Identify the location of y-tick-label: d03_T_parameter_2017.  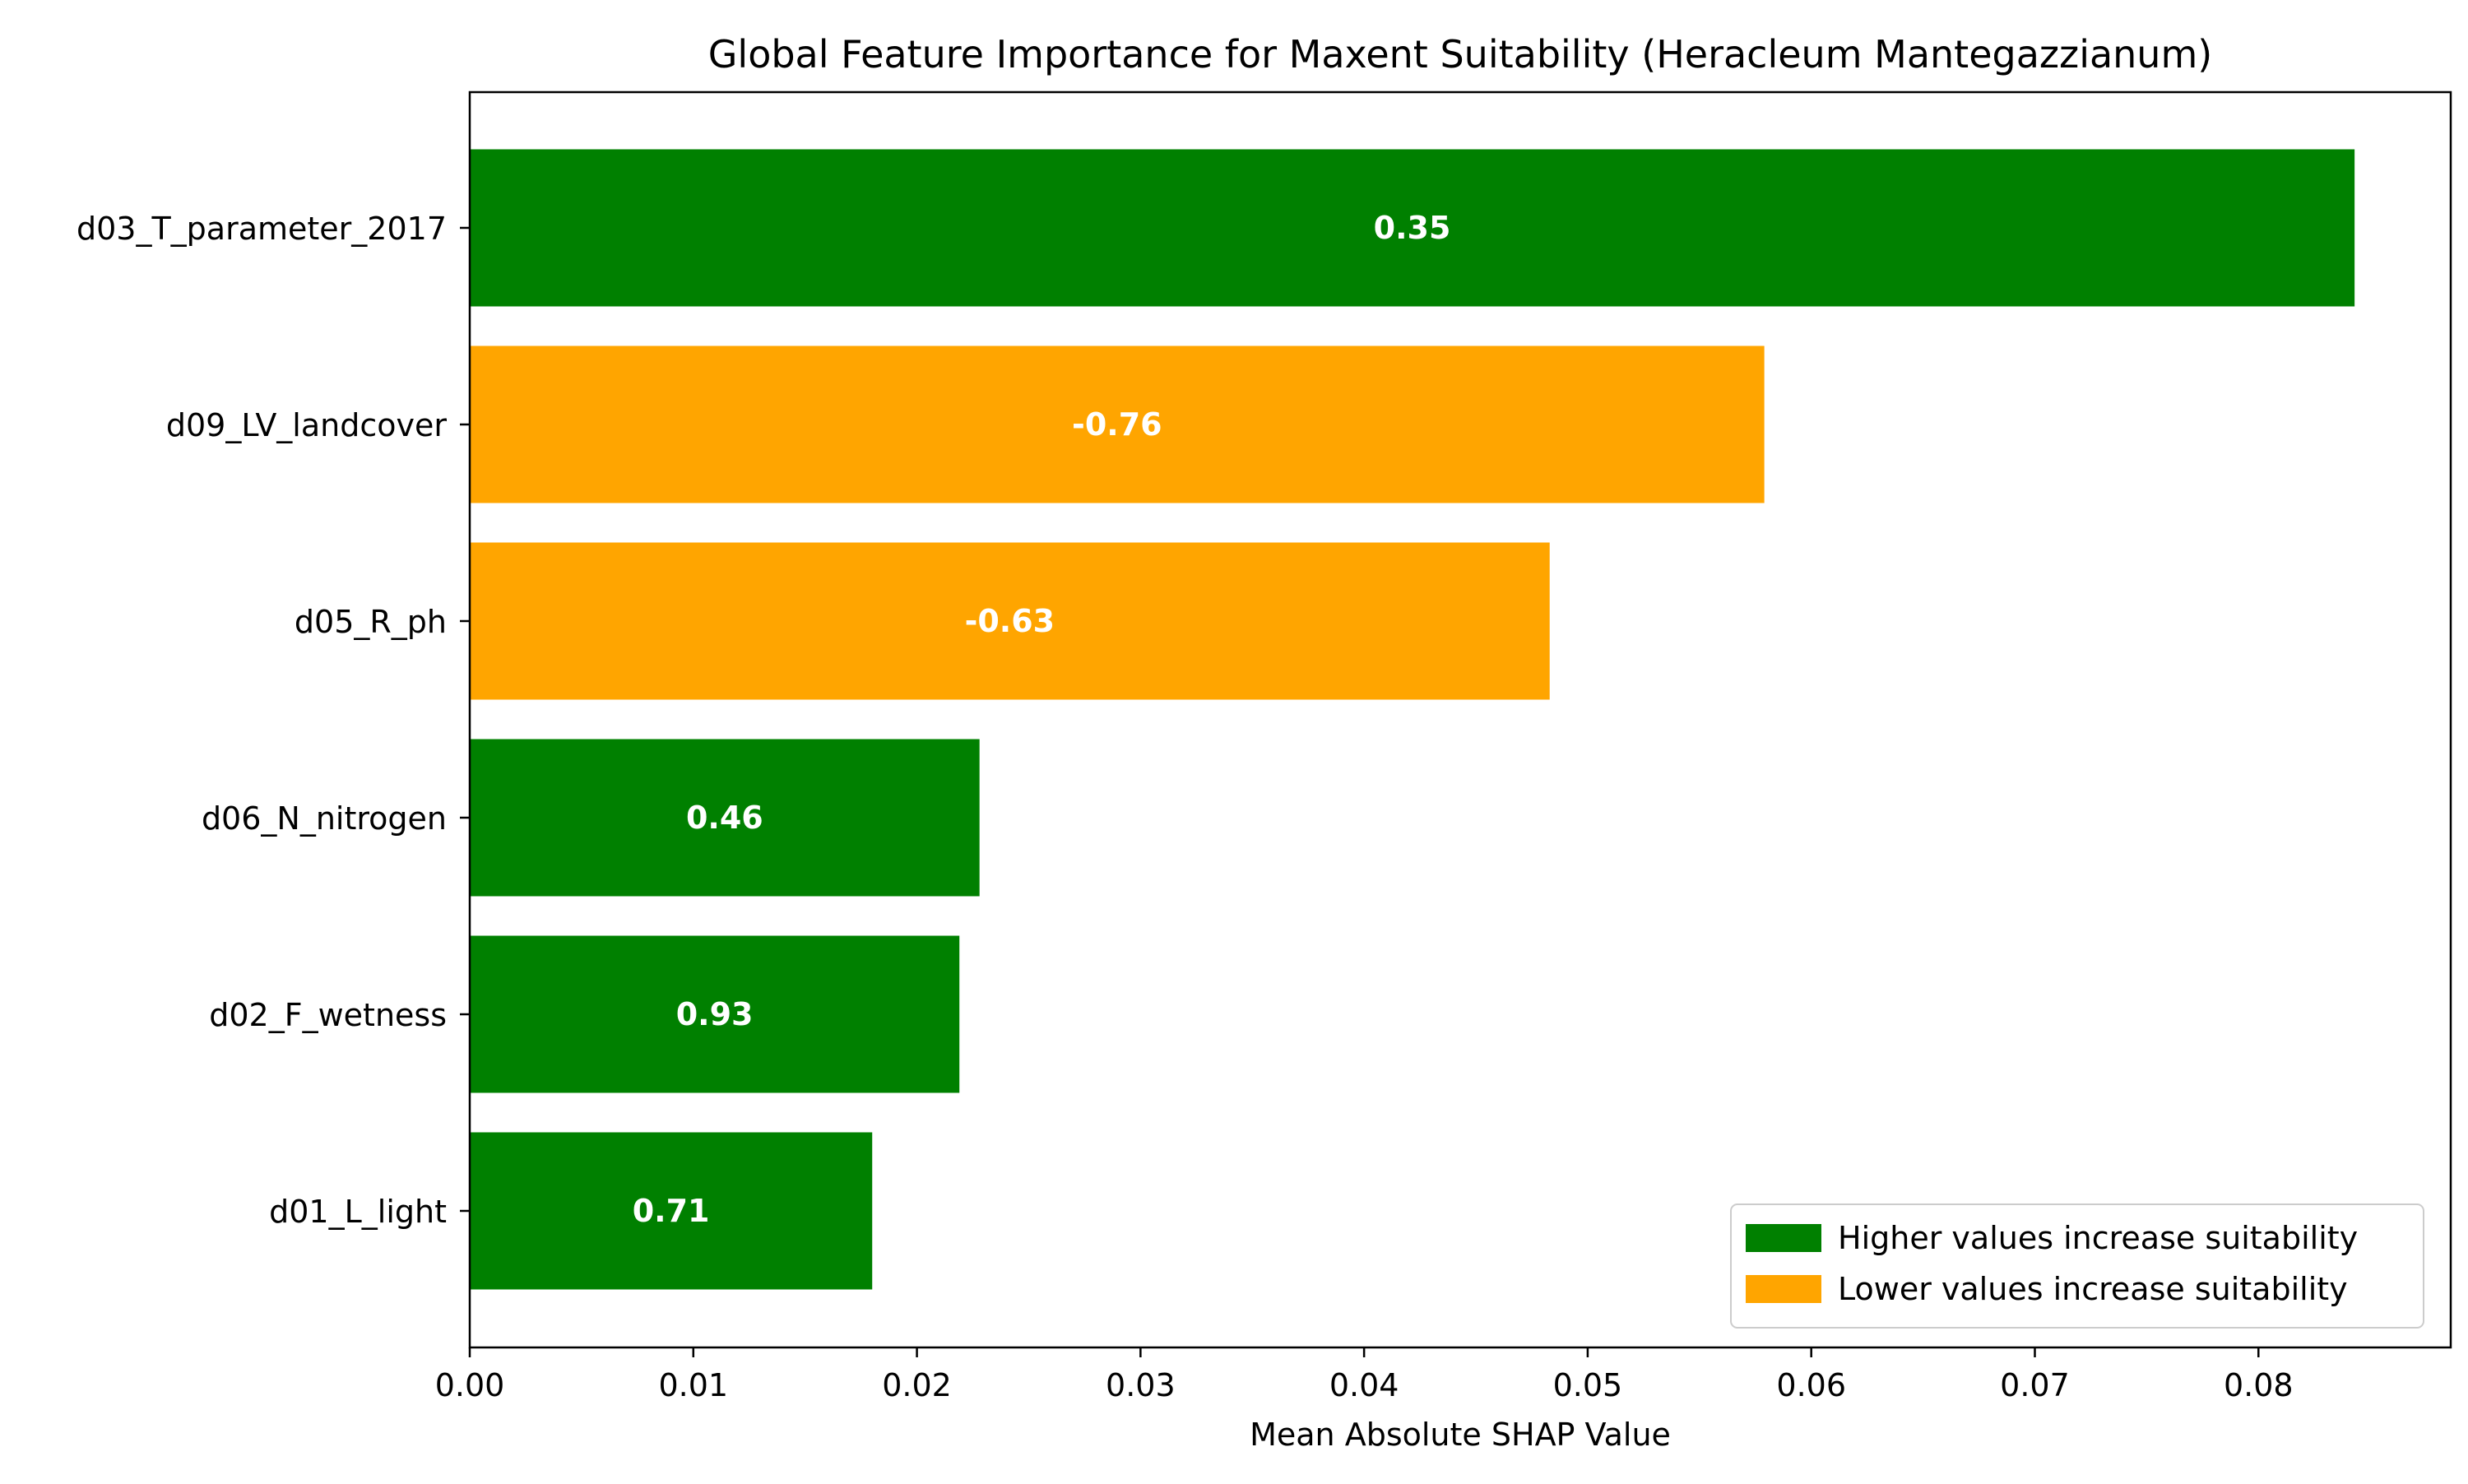
(262, 229).